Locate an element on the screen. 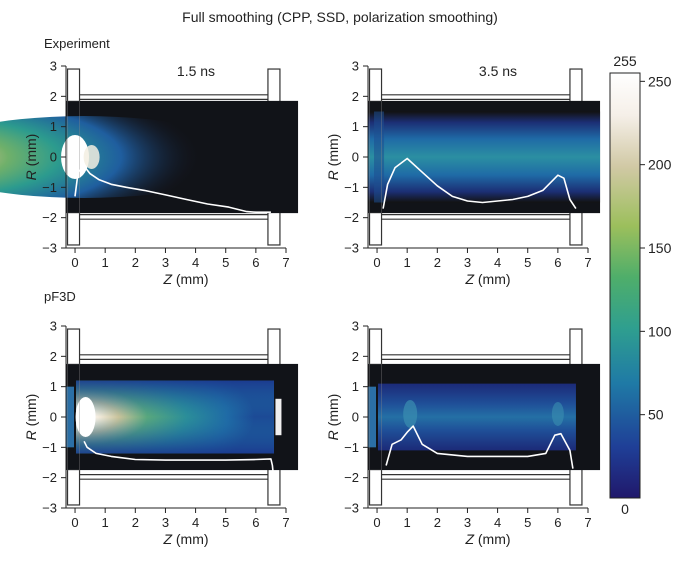  colorbar-gradient is located at coordinates (625, 285).